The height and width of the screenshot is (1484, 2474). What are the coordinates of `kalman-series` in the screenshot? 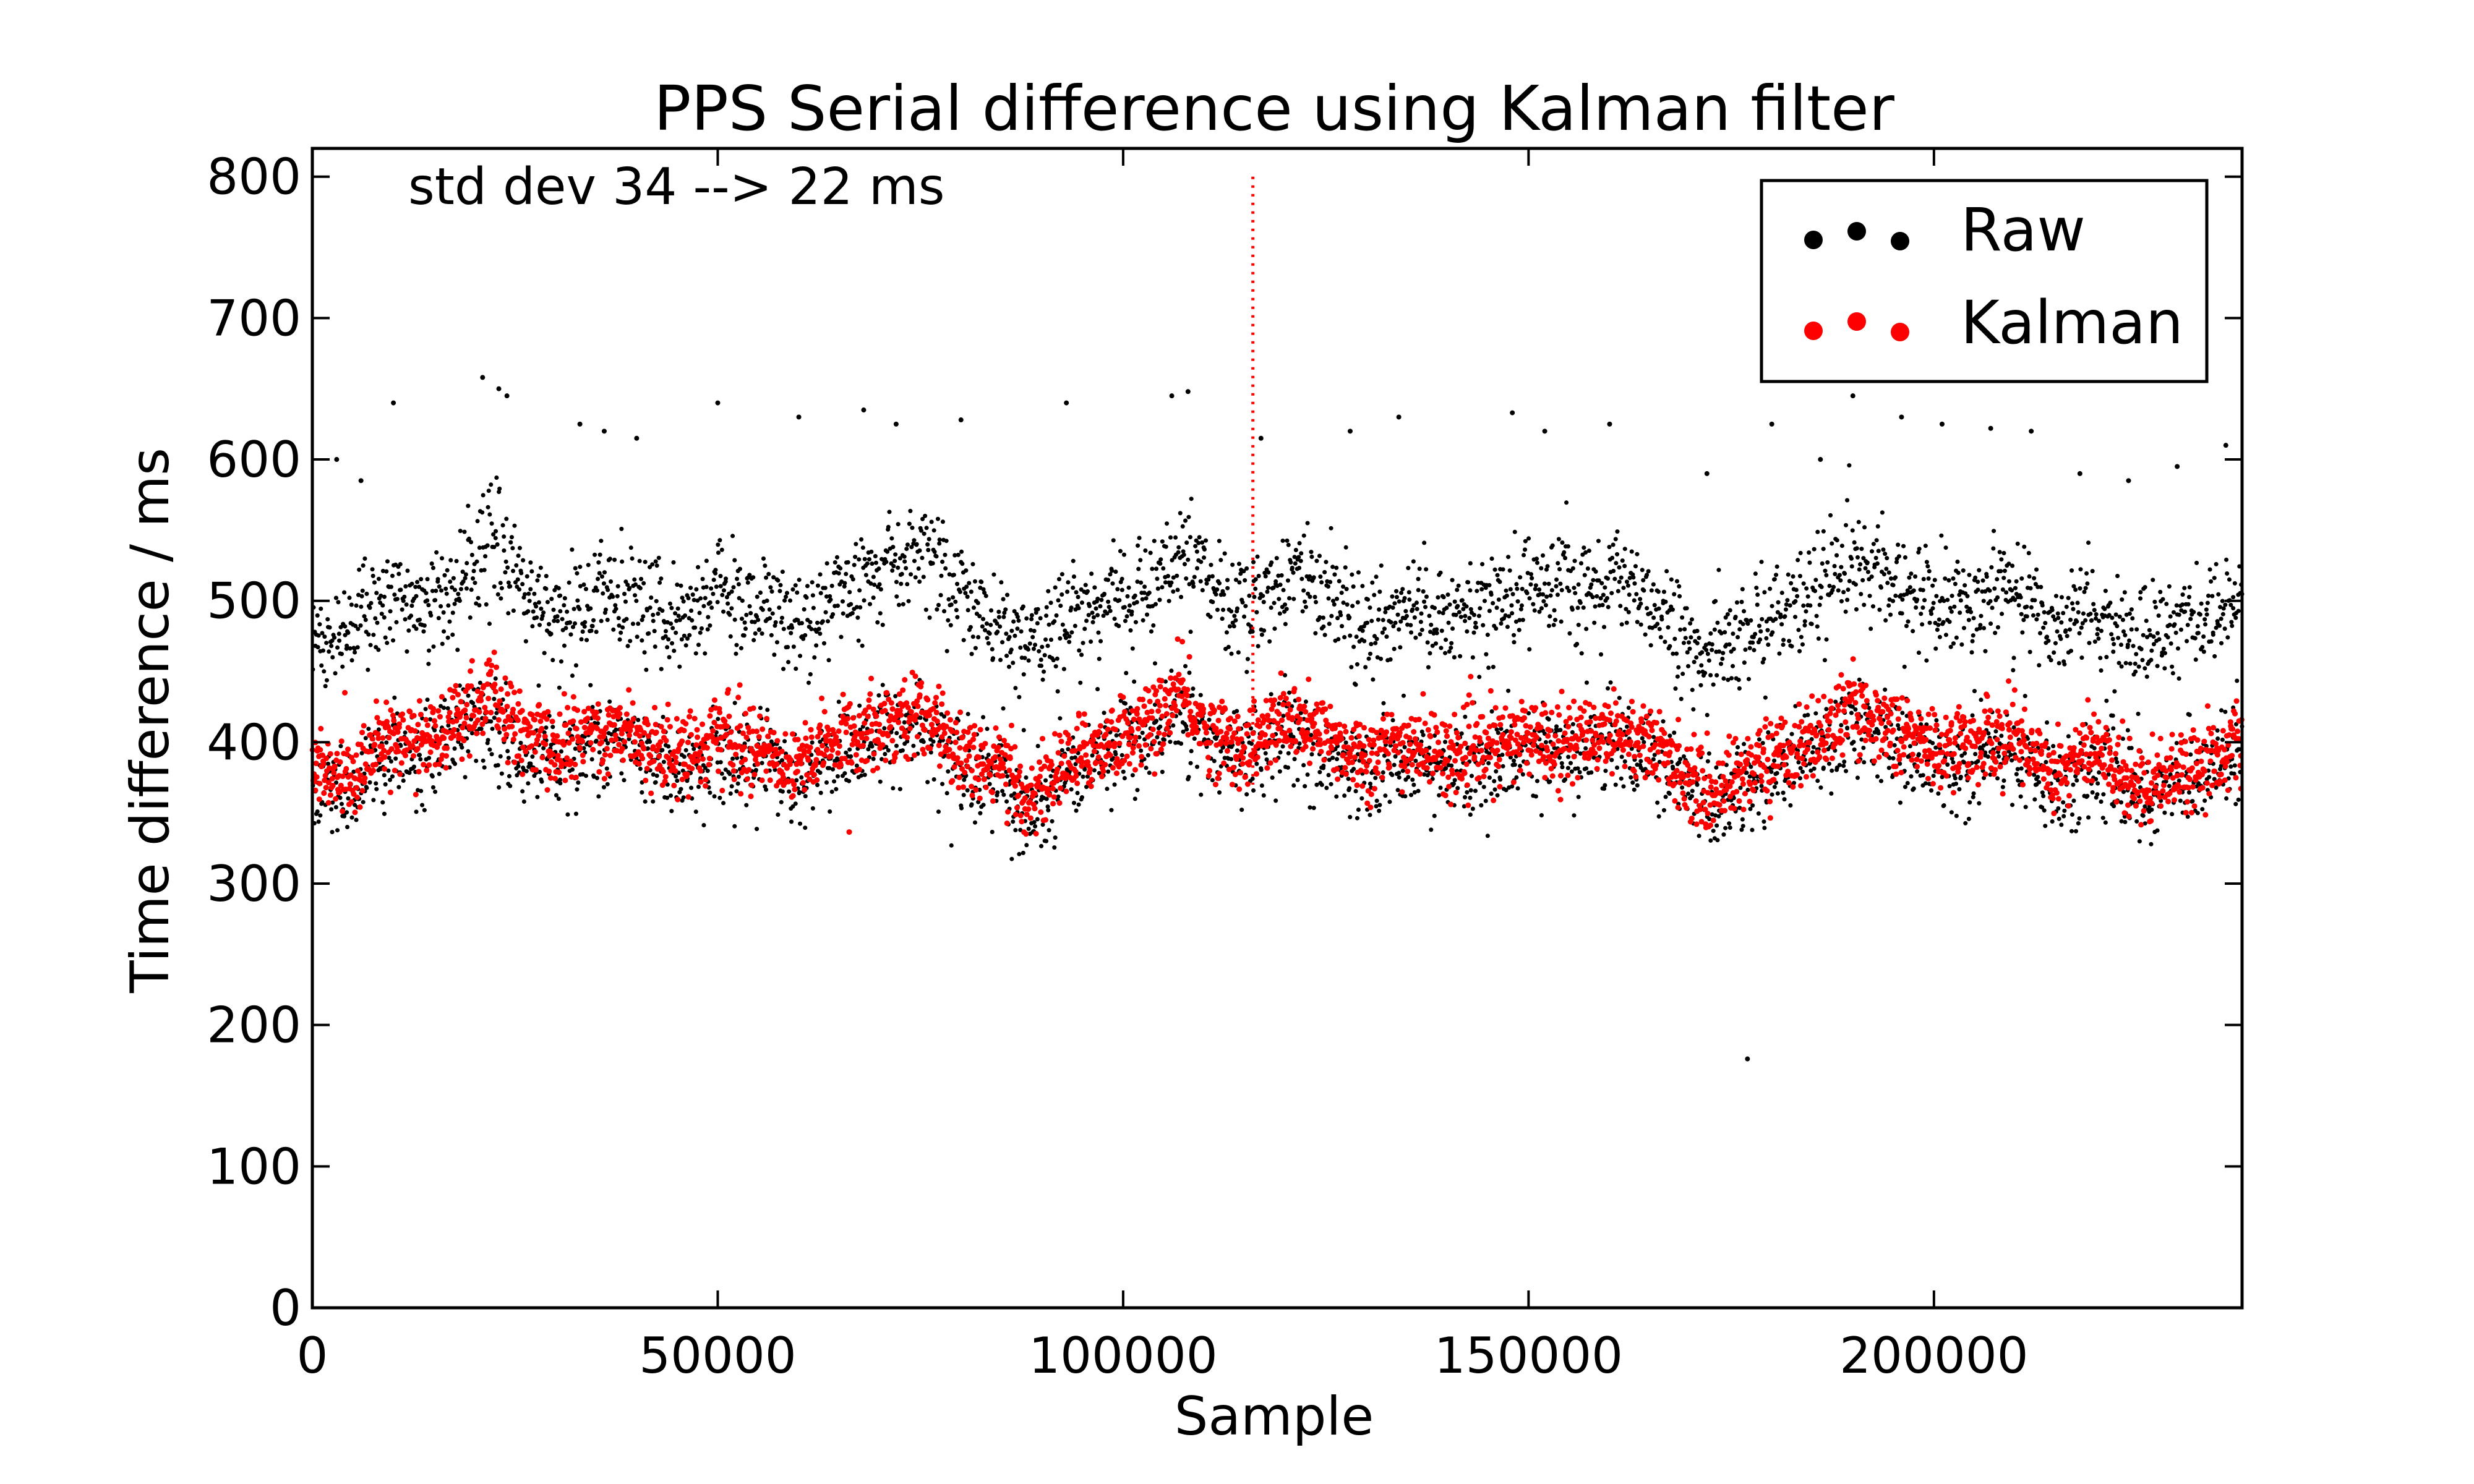 It's located at (1277, 736).